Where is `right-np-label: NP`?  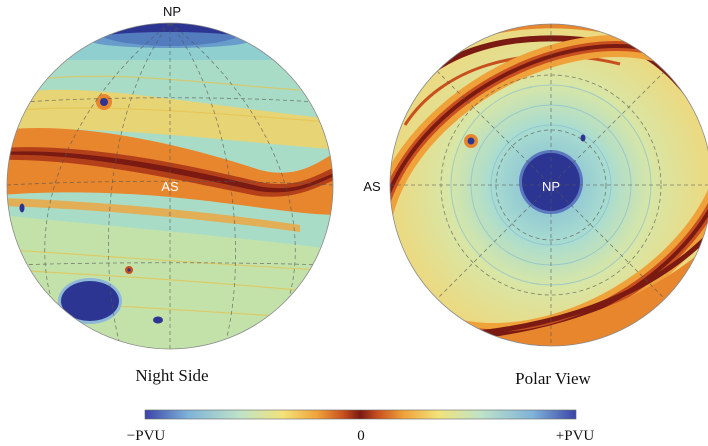 right-np-label: NP is located at coordinates (551, 186).